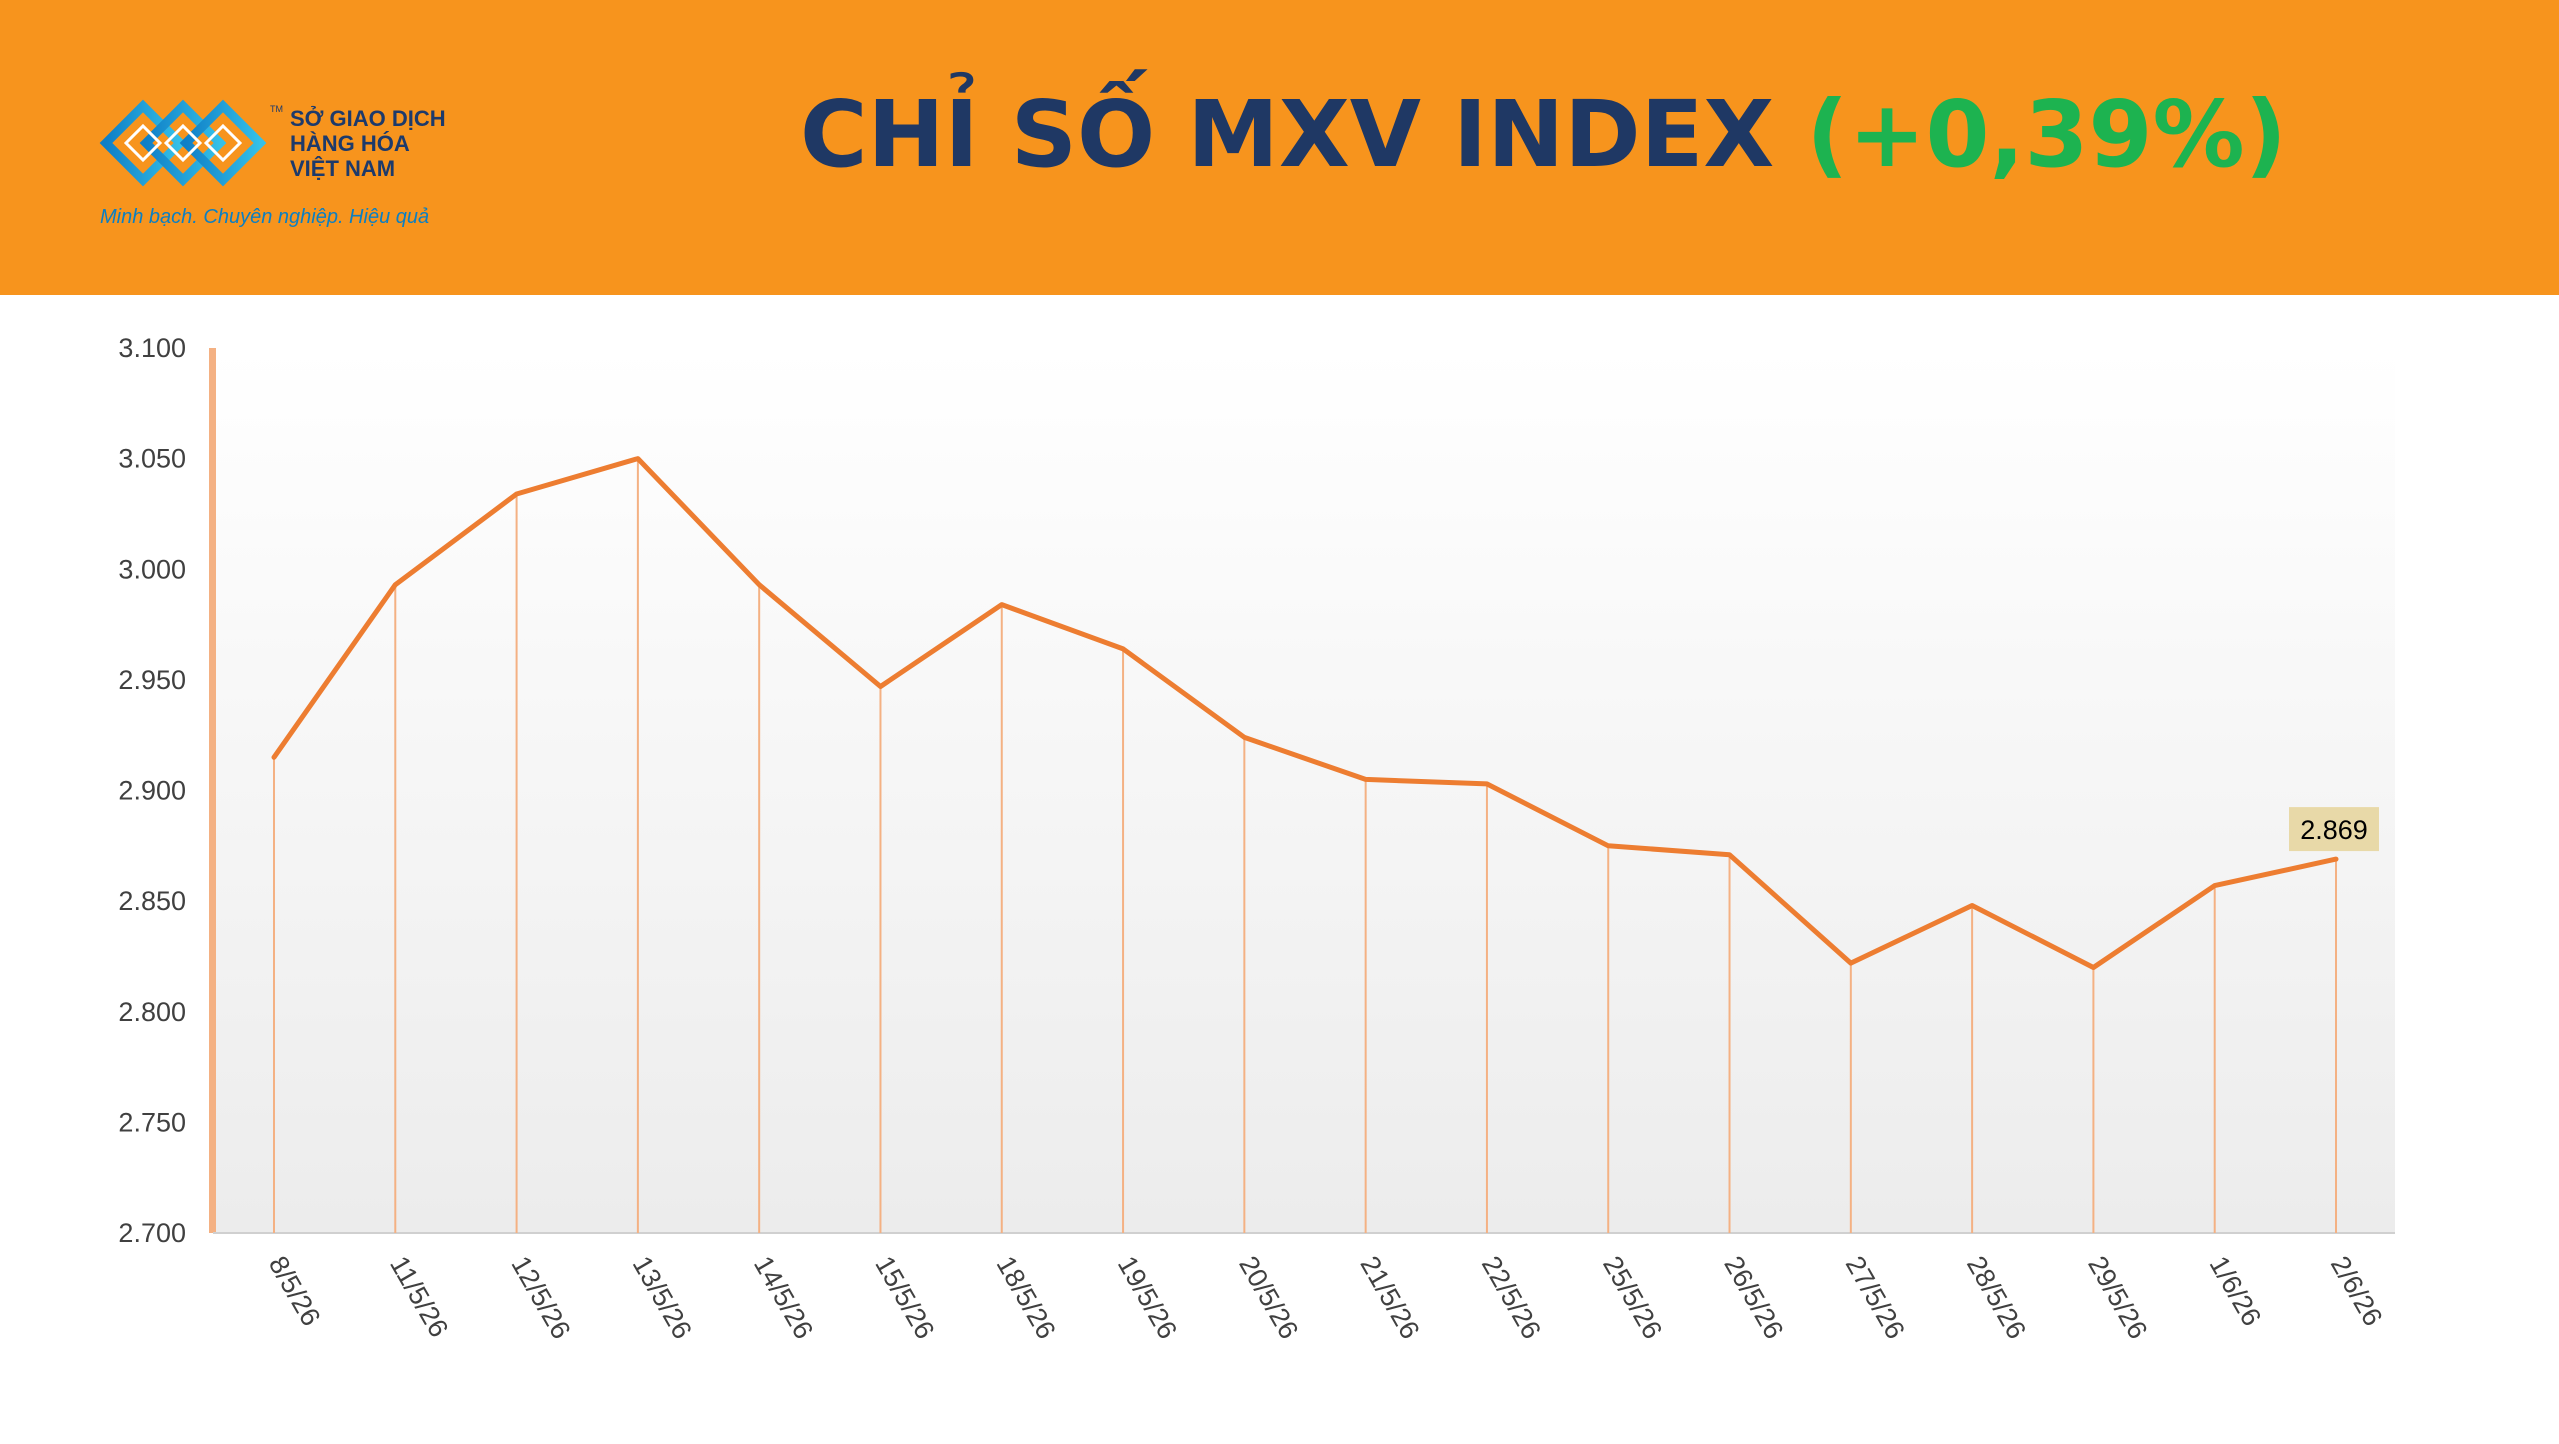 This screenshot has height=1444, width=2559. I want to click on logo-name-line-3: VIỆT NAM, so click(343, 168).